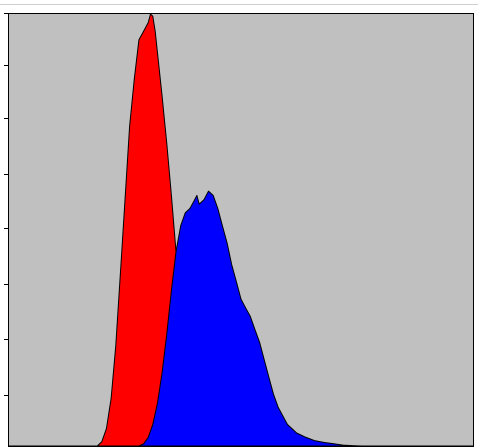  What do you see at coordinates (6, 204) in the screenshot?
I see `y-axis-ticks` at bounding box center [6, 204].